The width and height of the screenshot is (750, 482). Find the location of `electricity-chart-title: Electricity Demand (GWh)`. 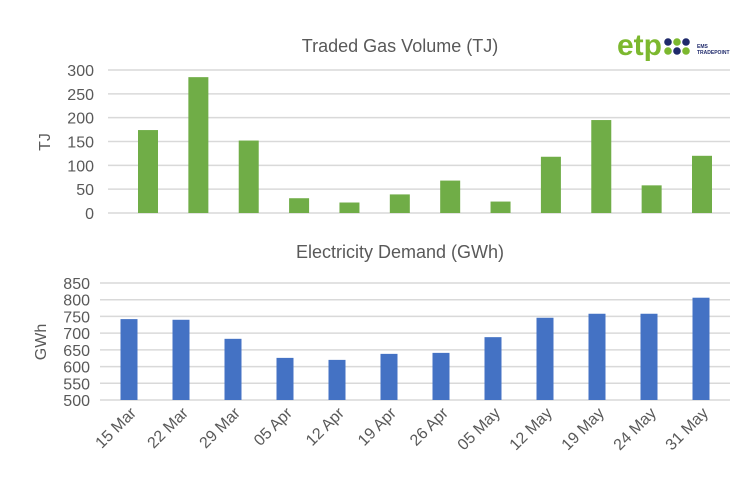

electricity-chart-title: Electricity Demand (GWh) is located at coordinates (400, 252).